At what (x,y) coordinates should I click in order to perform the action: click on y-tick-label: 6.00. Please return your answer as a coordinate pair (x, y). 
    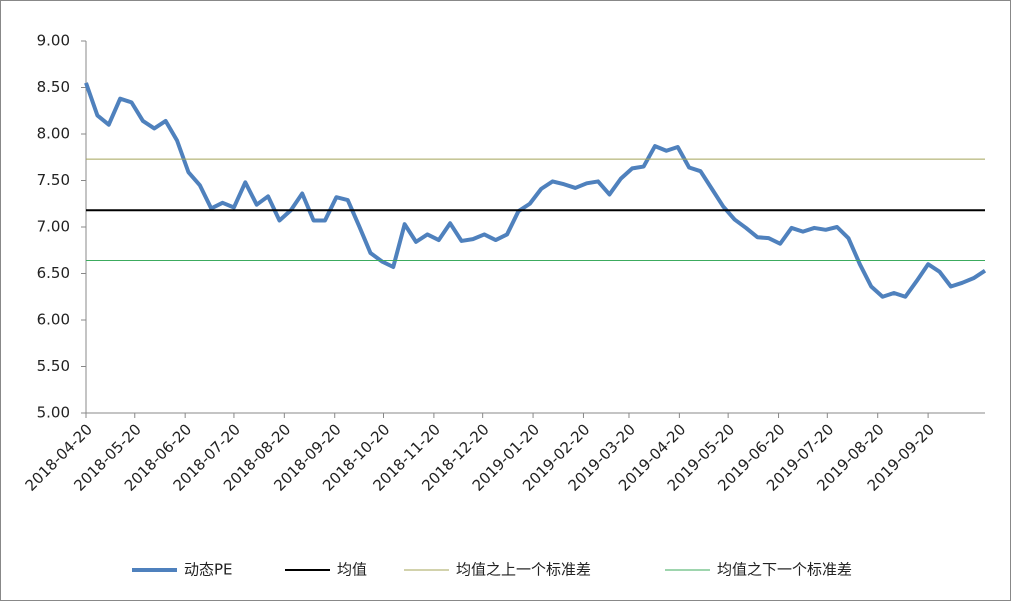
    Looking at the image, I should click on (53, 320).